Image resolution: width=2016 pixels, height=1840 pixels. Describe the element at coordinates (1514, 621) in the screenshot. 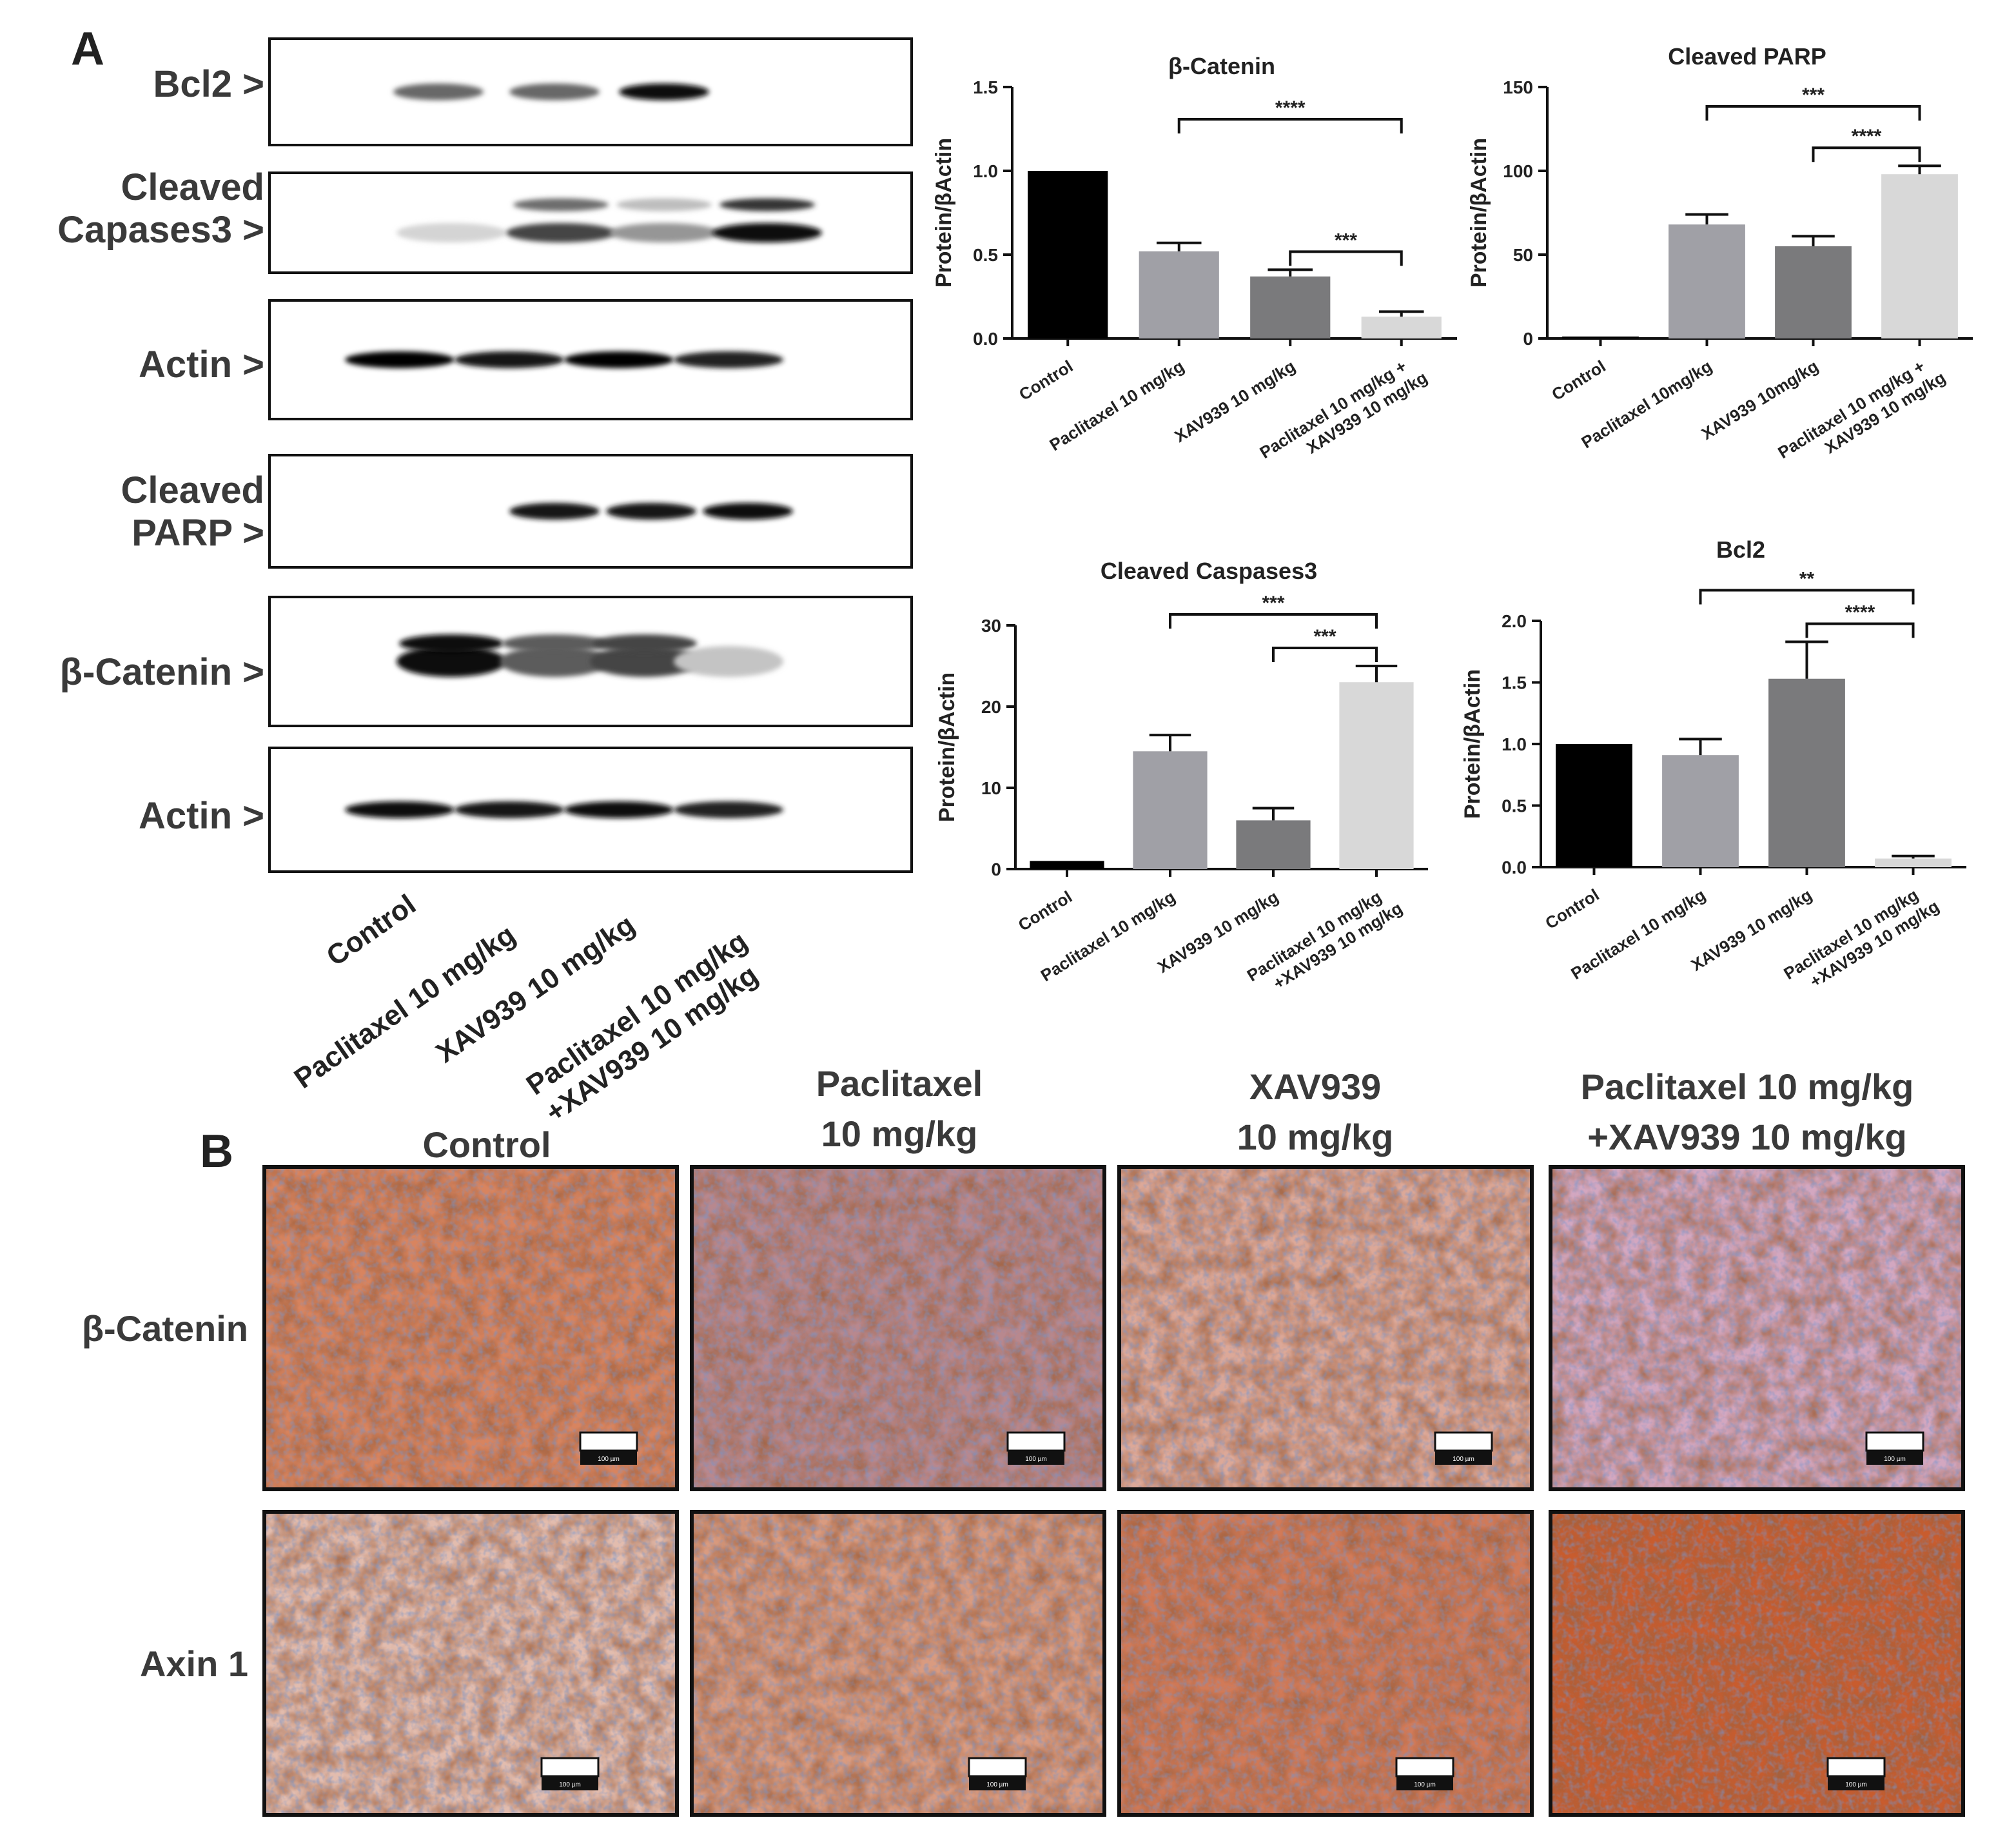

I see `y-tick-label: 2.0` at that location.